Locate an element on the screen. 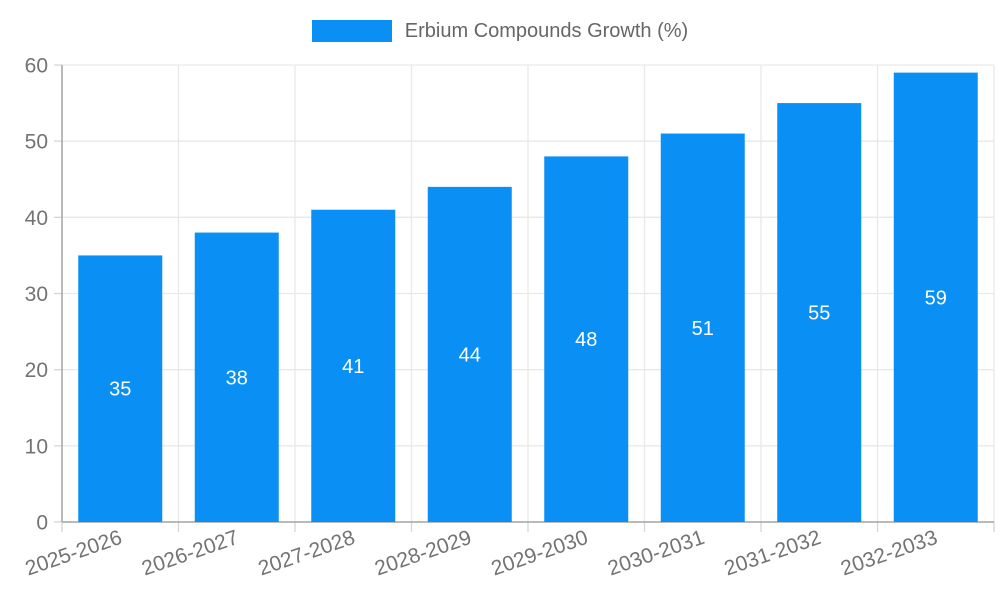 This screenshot has height=600, width=1000. legend-swatch is located at coordinates (351, 31).